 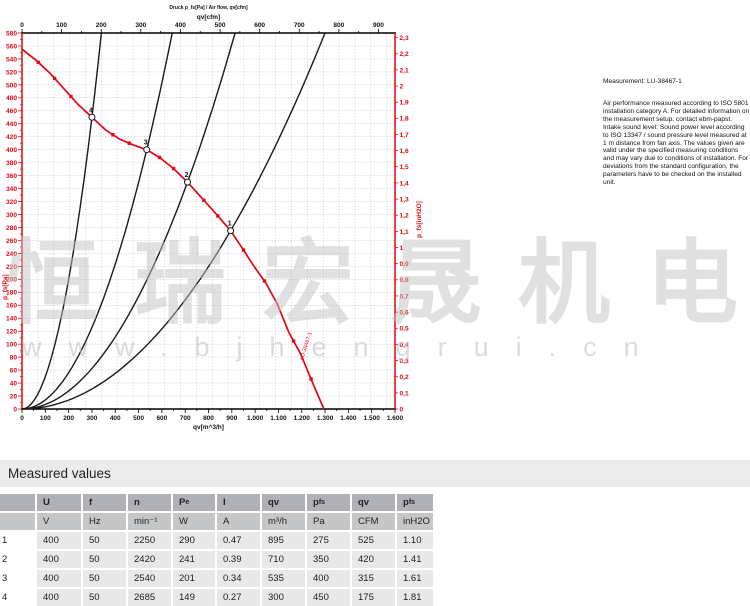 I want to click on svg-text: 360, so click(x=11, y=176).